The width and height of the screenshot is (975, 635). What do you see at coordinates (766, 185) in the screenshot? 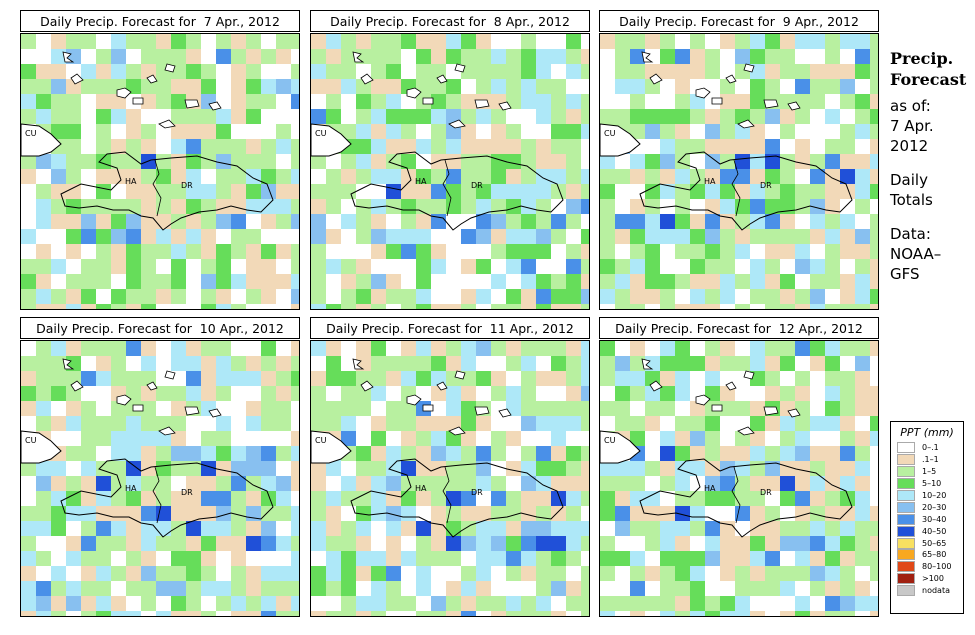
I see `map-label-dominican-republic: DR` at bounding box center [766, 185].